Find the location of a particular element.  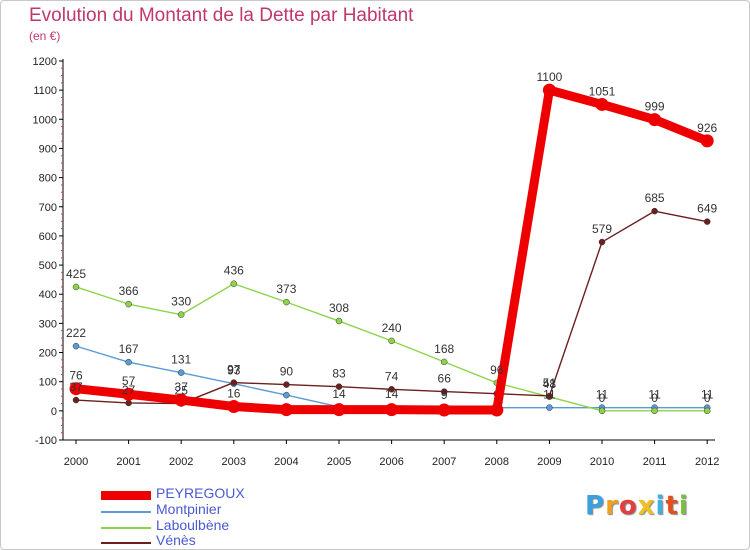

y-tick-label: 100 is located at coordinates (48, 383).